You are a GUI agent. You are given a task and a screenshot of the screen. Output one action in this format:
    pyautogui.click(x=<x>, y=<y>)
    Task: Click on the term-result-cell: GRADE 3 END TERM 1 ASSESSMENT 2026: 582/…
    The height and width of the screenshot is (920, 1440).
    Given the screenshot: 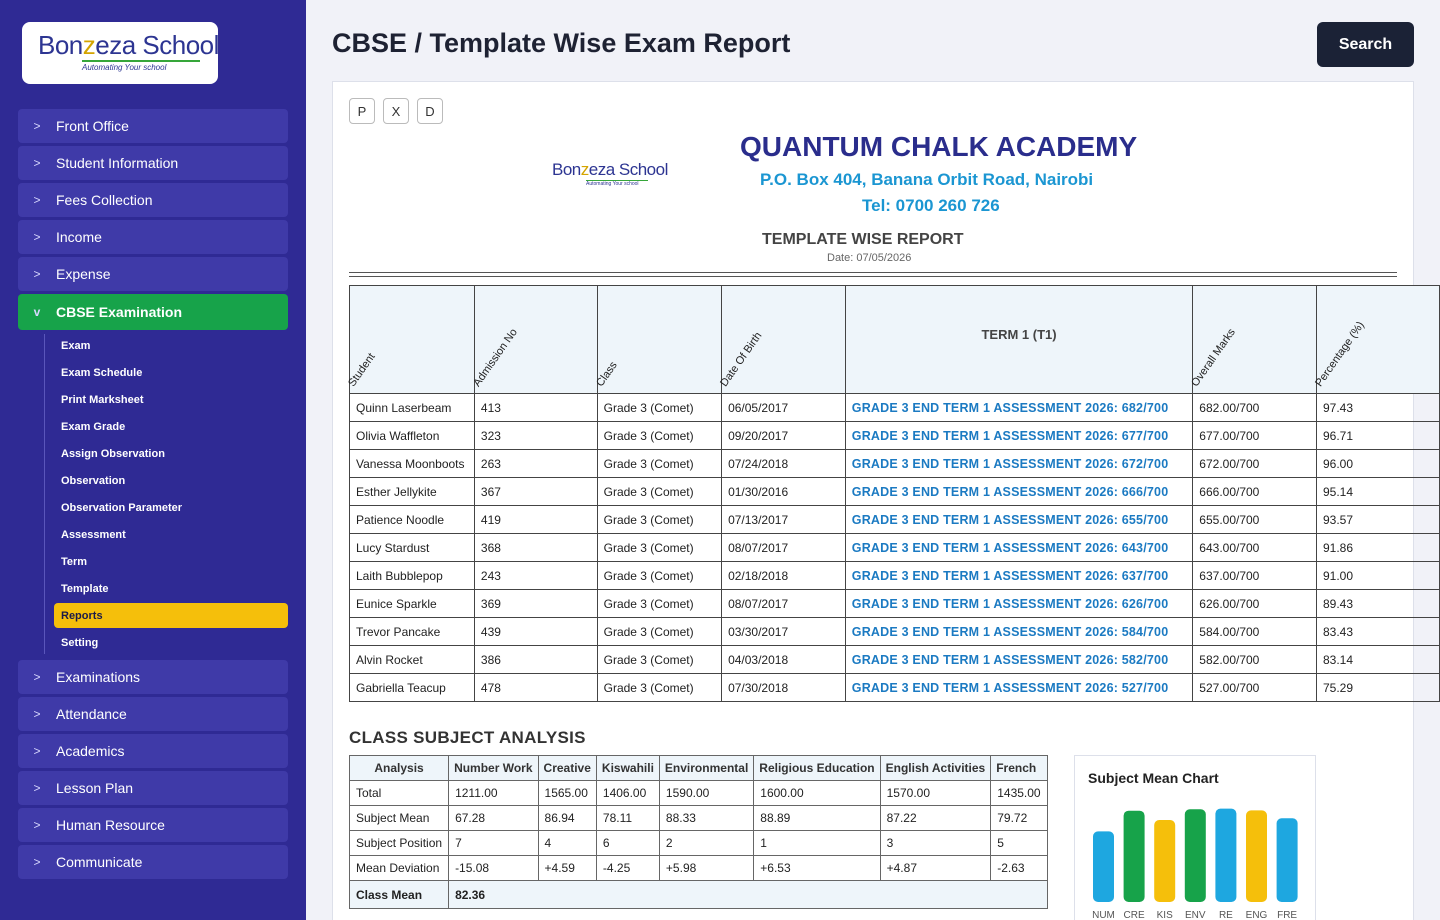 What is the action you would take?
    pyautogui.click(x=1019, y=659)
    